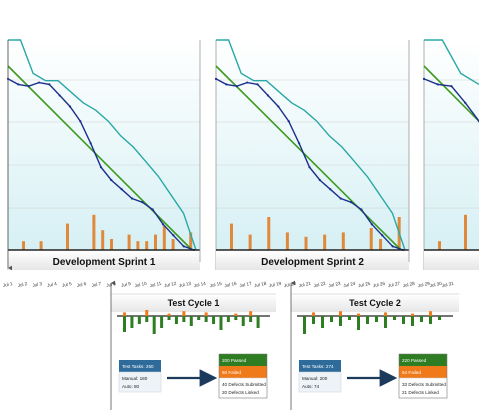 This screenshot has width=479, height=412. Describe the element at coordinates (131, 386) in the screenshot. I see `tasks-box-line: Auto: 80` at that location.